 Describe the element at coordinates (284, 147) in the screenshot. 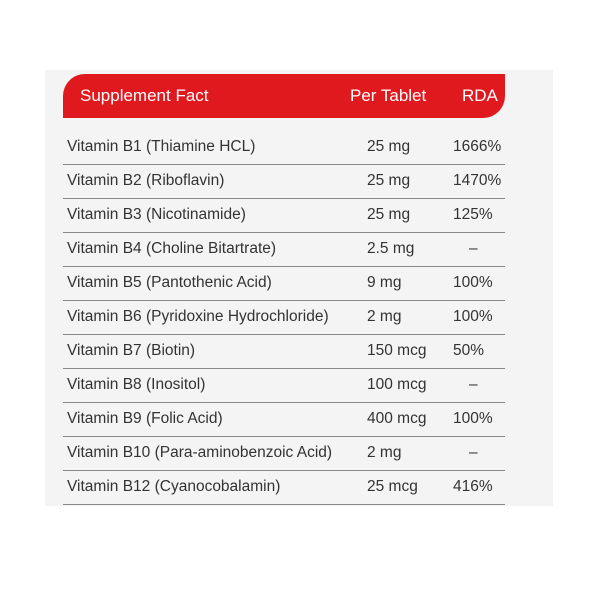

I see `table-row: Vitamin B1 (Thiamine HCL) 25 mg 1666%` at that location.